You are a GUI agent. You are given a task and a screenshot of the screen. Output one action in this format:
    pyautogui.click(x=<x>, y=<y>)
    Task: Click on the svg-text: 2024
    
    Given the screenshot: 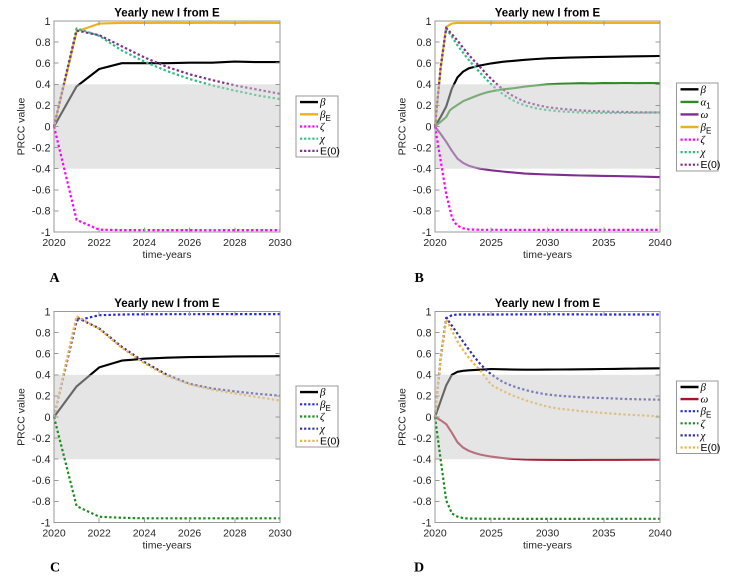 What is the action you would take?
    pyautogui.click(x=145, y=534)
    